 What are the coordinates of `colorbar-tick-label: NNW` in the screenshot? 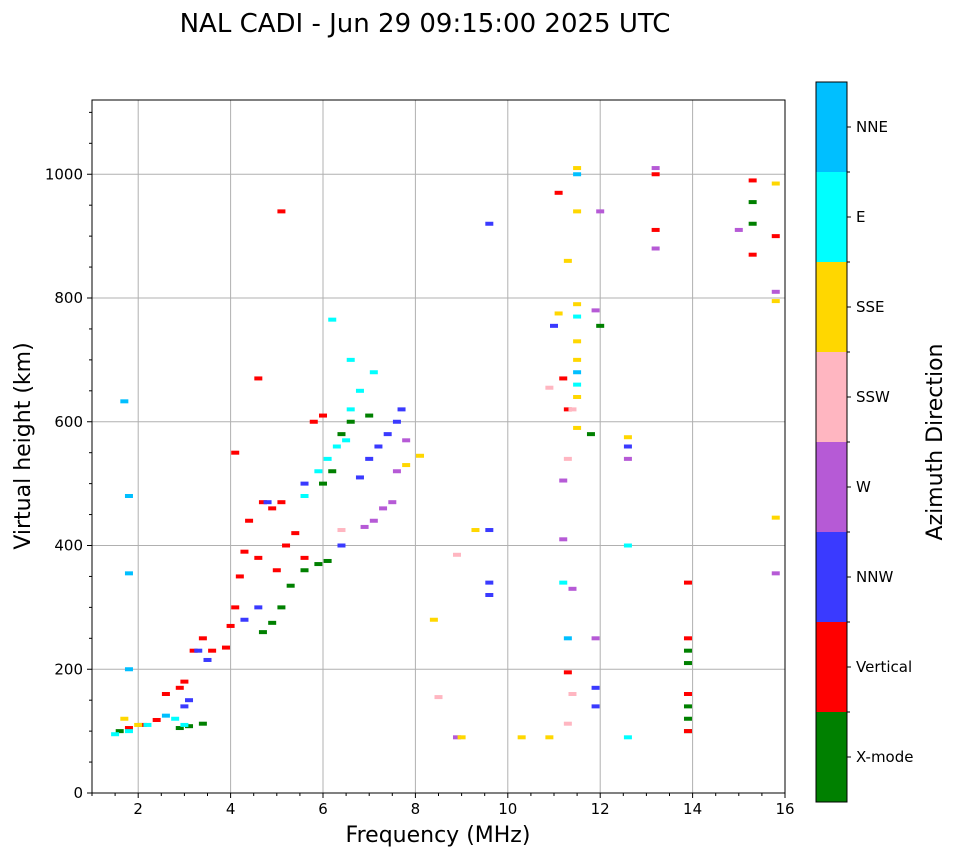 It's located at (874, 577).